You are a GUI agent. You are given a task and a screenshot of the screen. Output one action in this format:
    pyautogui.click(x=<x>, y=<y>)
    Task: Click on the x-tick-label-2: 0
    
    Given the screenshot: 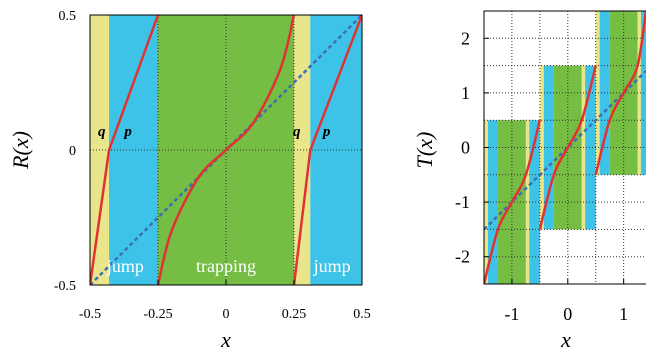 What is the action you would take?
    pyautogui.click(x=226, y=314)
    